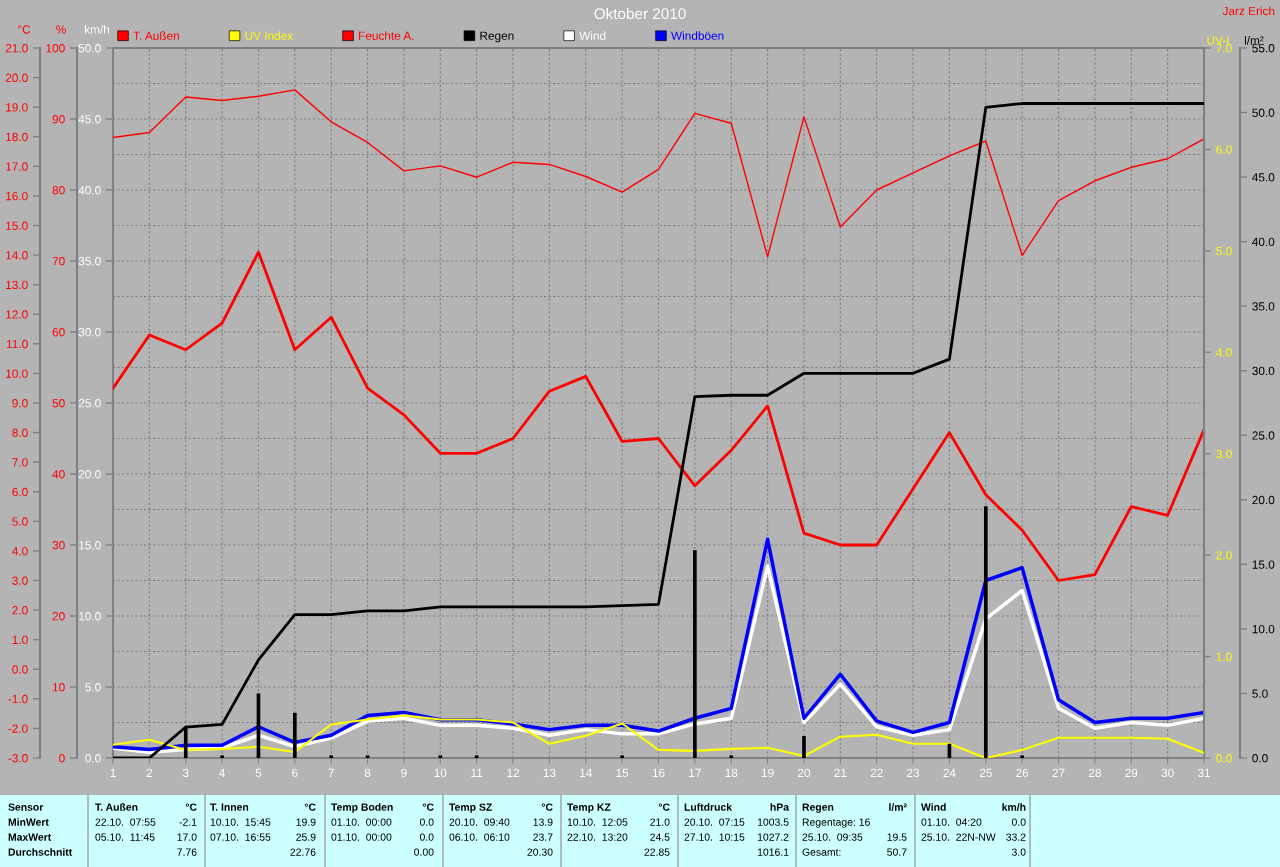  I want to click on text: 01.10. 00:00, so click(361, 822).